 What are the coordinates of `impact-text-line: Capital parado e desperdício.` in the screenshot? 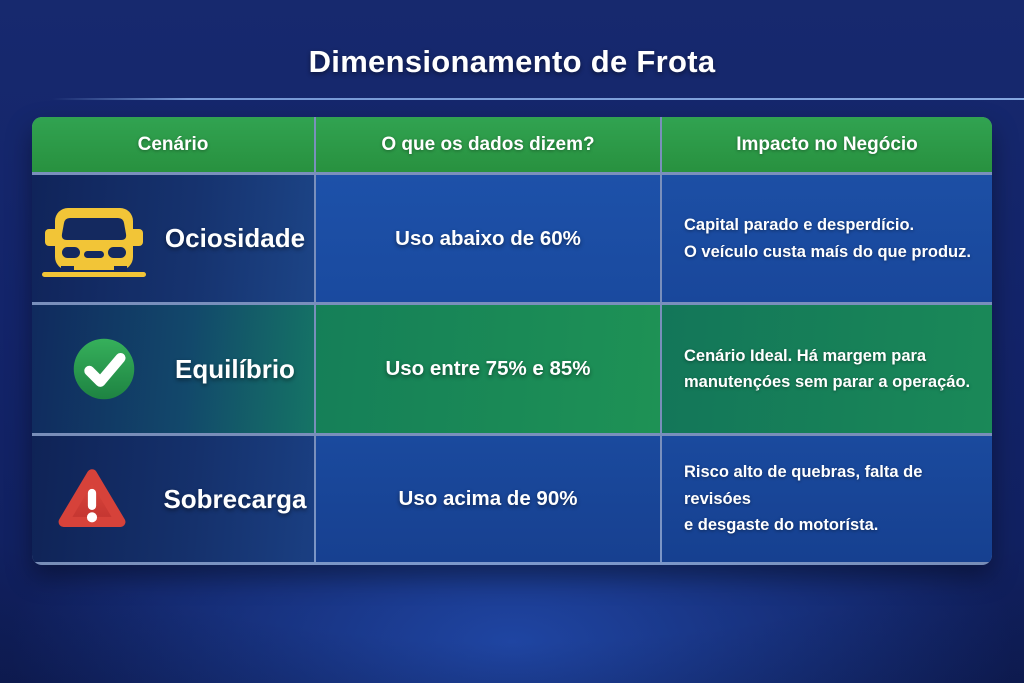 It's located at (799, 225).